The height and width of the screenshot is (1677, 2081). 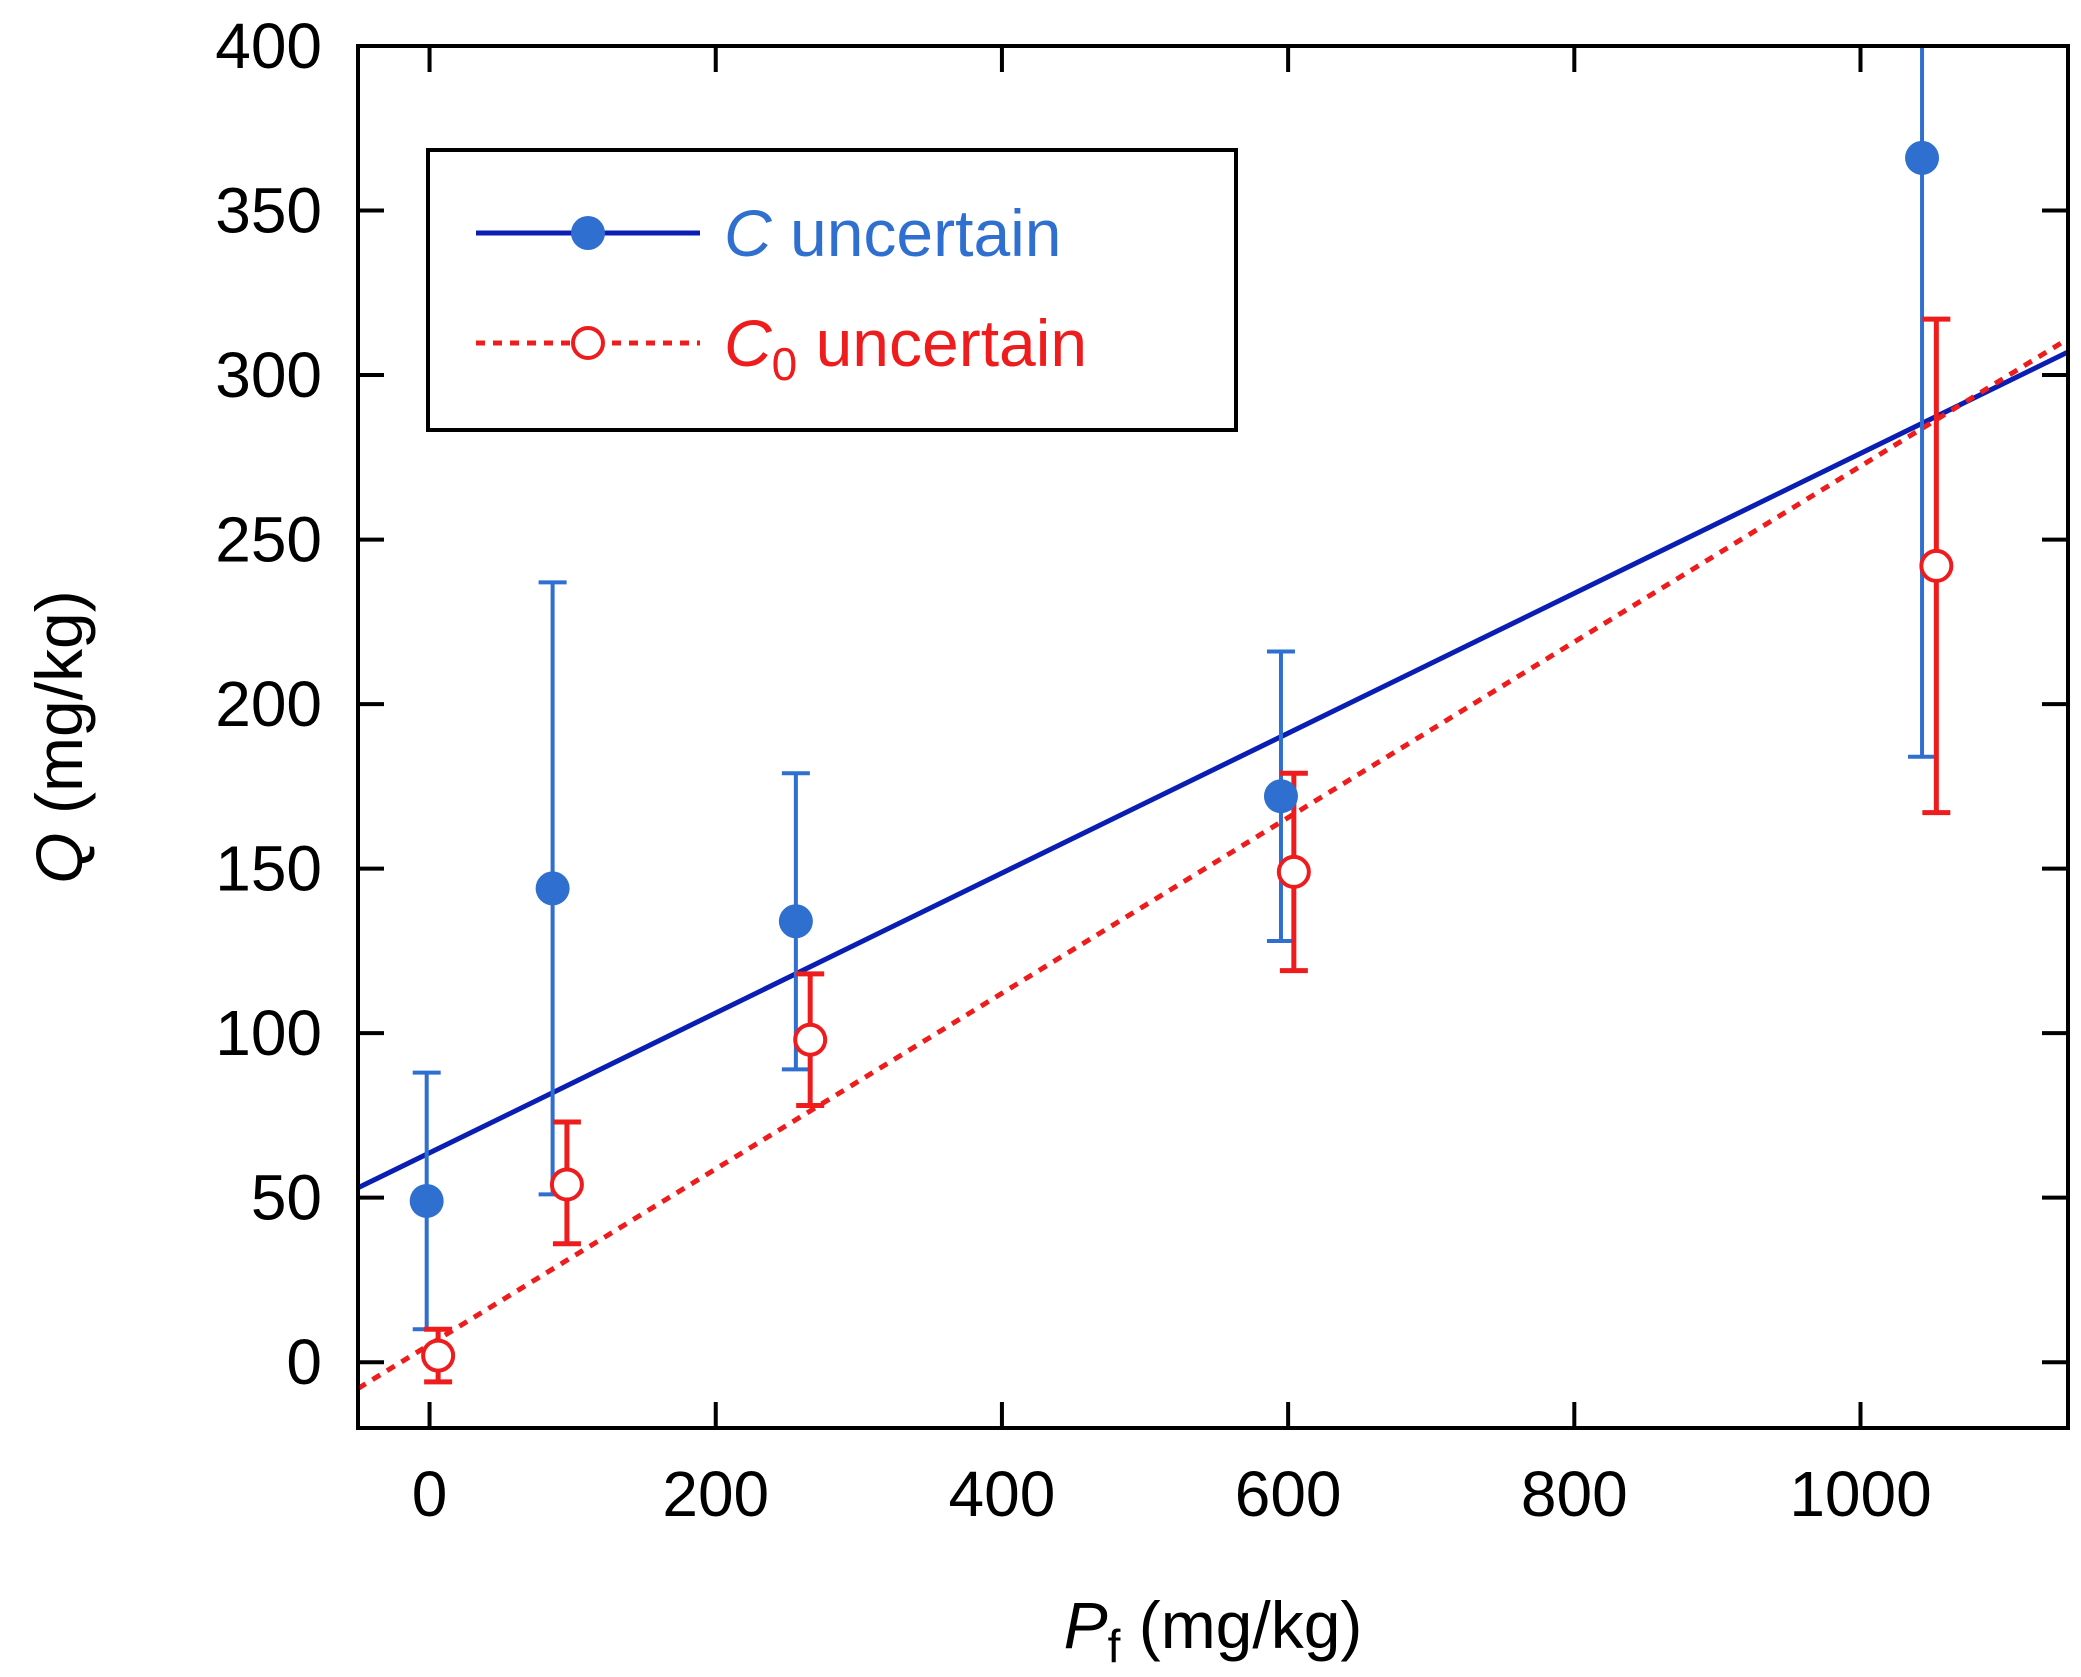 I want to click on y-tick-label: 100, so click(x=268, y=1033).